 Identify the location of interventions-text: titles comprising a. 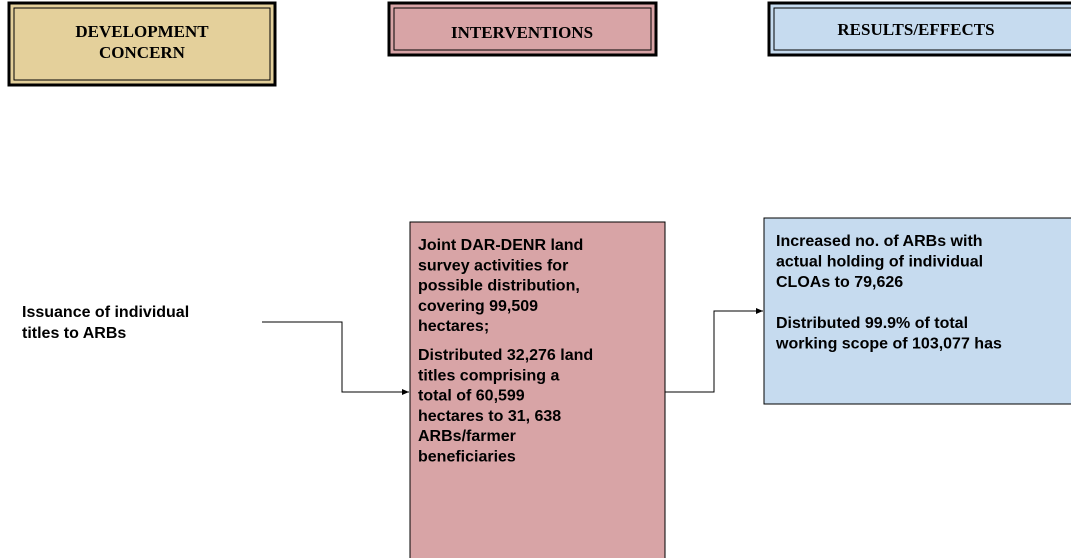
(488, 375).